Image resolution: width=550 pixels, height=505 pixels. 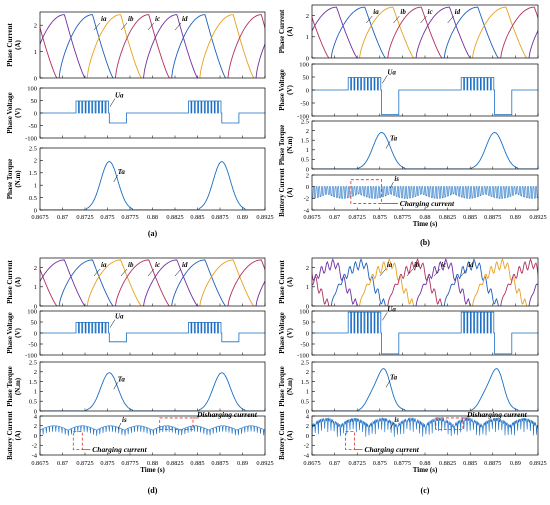 What do you see at coordinates (396, 420) in the screenshot?
I see `series-label-is: is` at bounding box center [396, 420].